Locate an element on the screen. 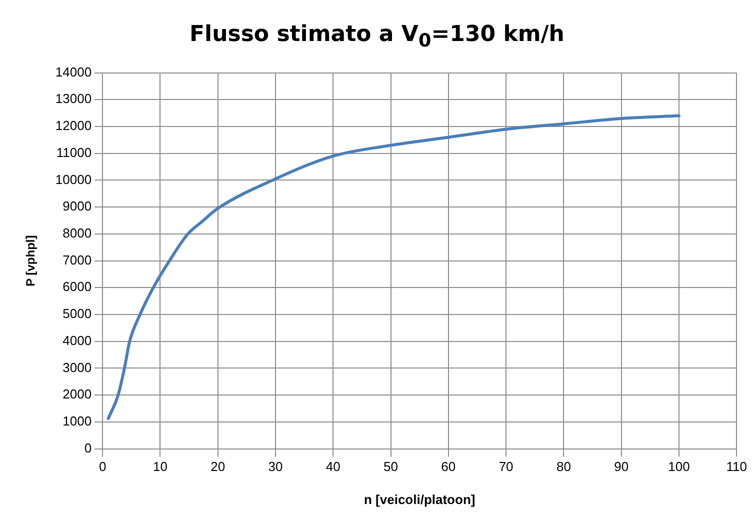 The width and height of the screenshot is (754, 516). x-tick-label: 50 is located at coordinates (391, 466).